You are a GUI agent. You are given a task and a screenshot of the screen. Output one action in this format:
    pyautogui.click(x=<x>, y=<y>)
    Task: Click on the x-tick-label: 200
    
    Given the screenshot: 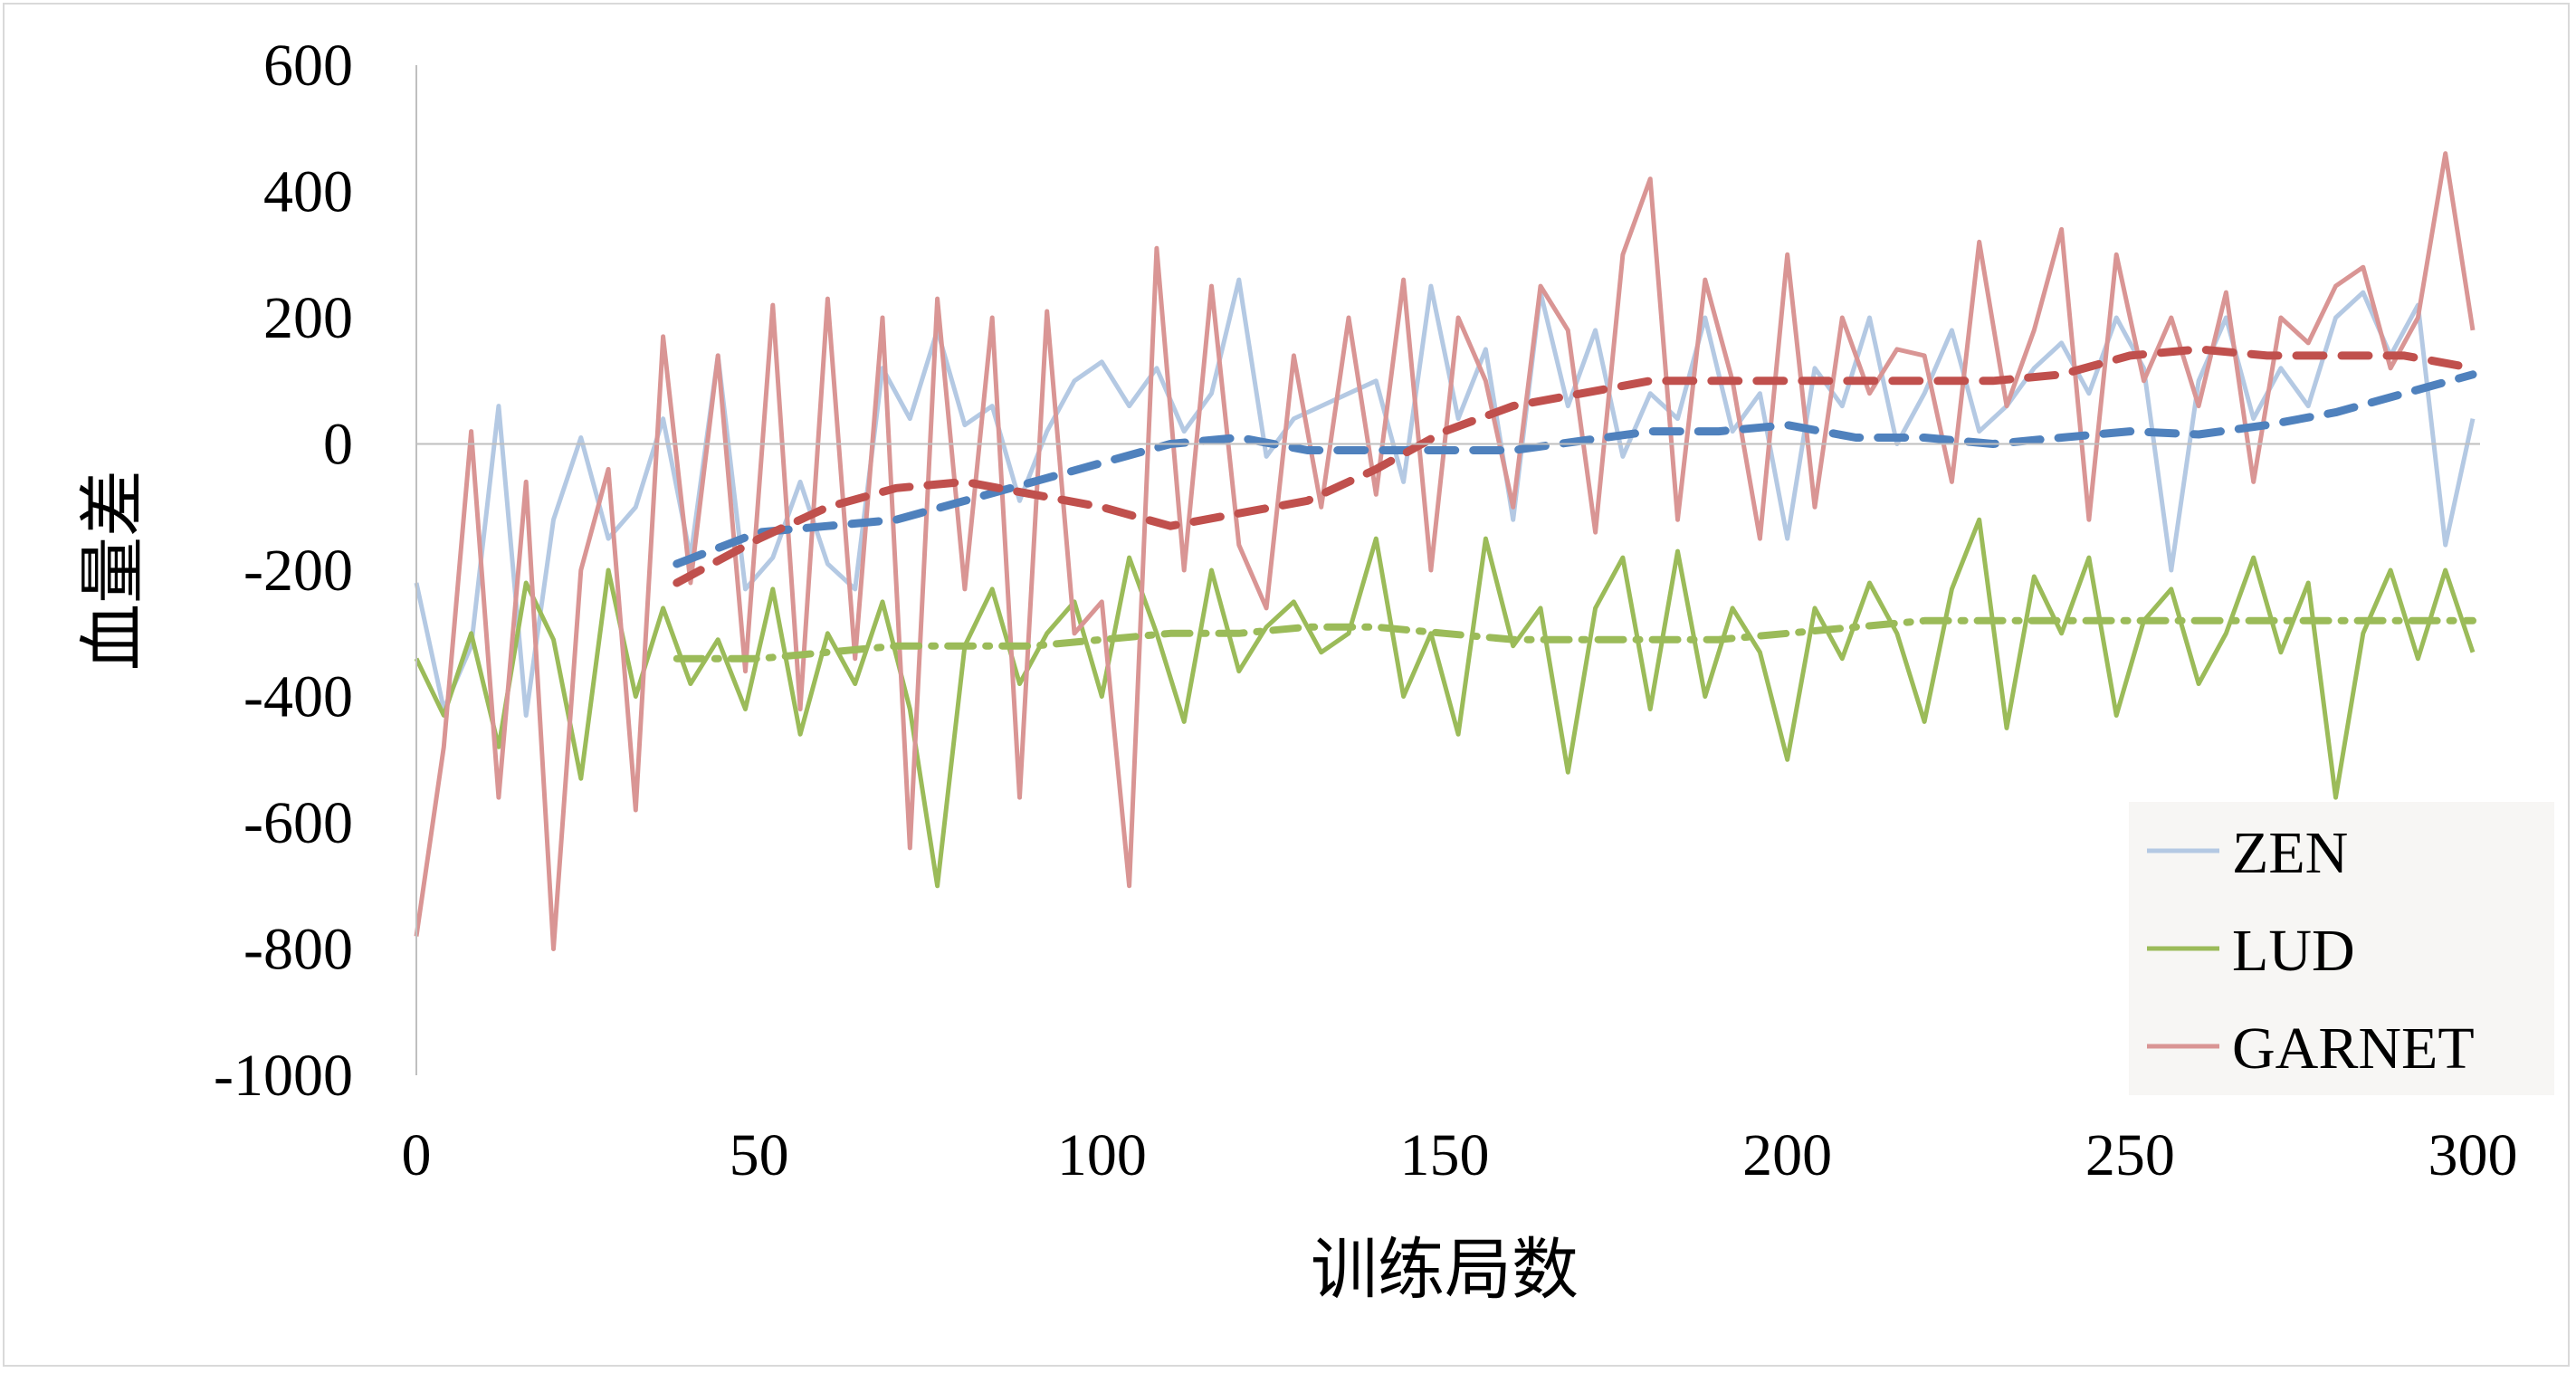 What is the action you would take?
    pyautogui.click(x=1787, y=1155)
    